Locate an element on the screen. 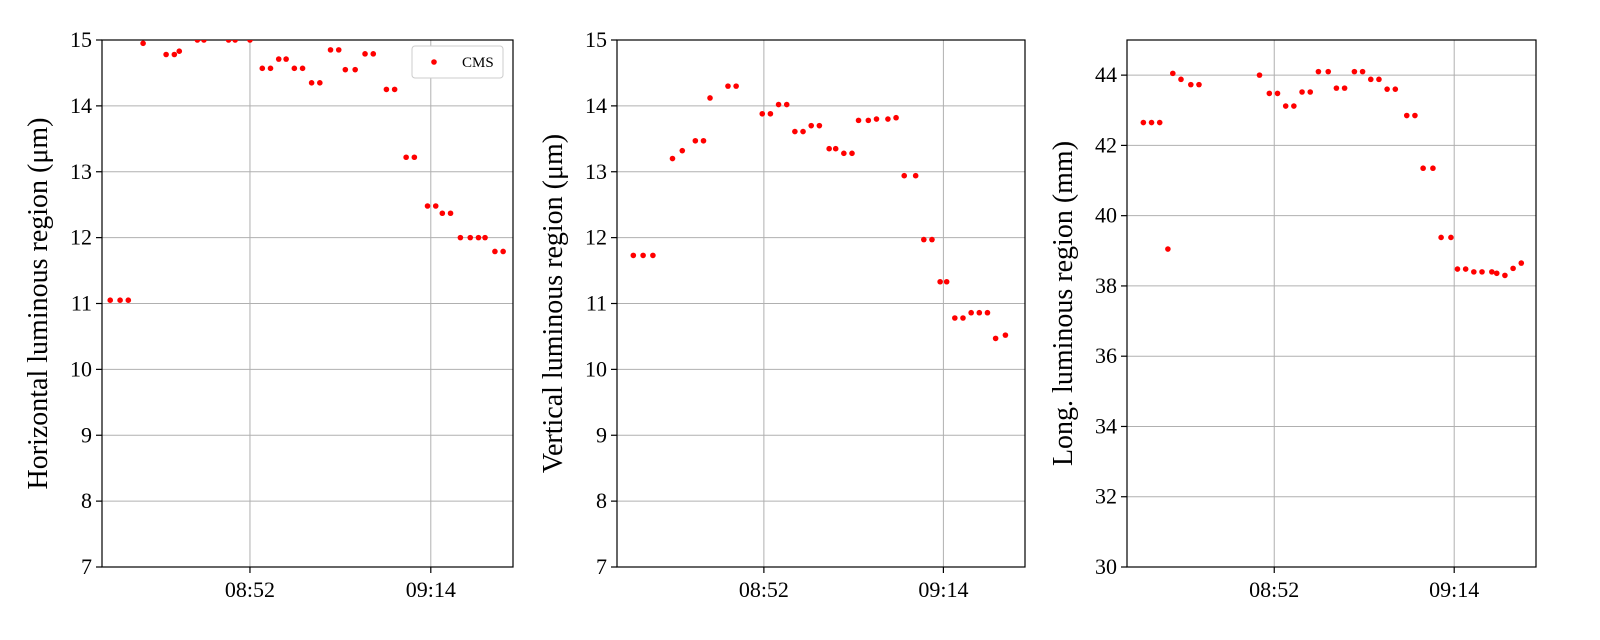 Image resolution: width=1600 pixels, height=640 pixels. y-tick-label: 34 is located at coordinates (1106, 425).